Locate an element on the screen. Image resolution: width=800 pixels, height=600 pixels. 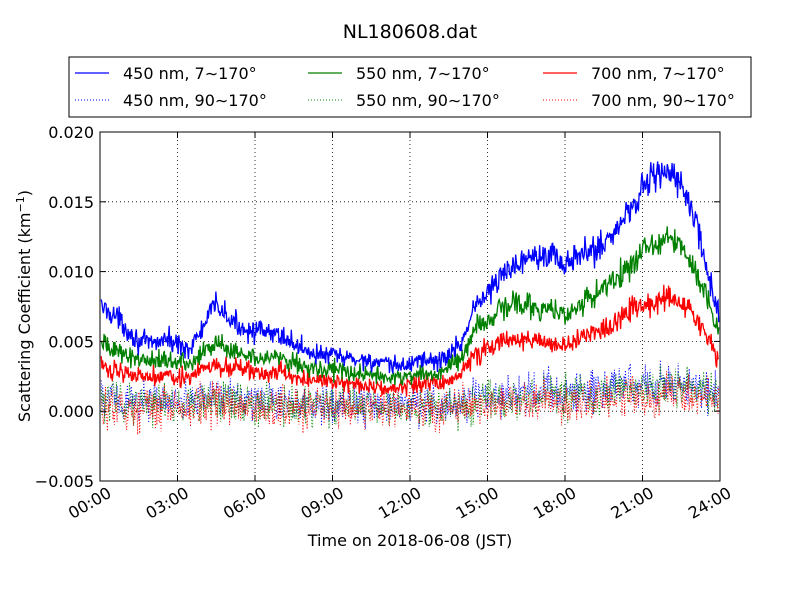
legend-label: 700 nm, 90∼170° is located at coordinates (663, 100).